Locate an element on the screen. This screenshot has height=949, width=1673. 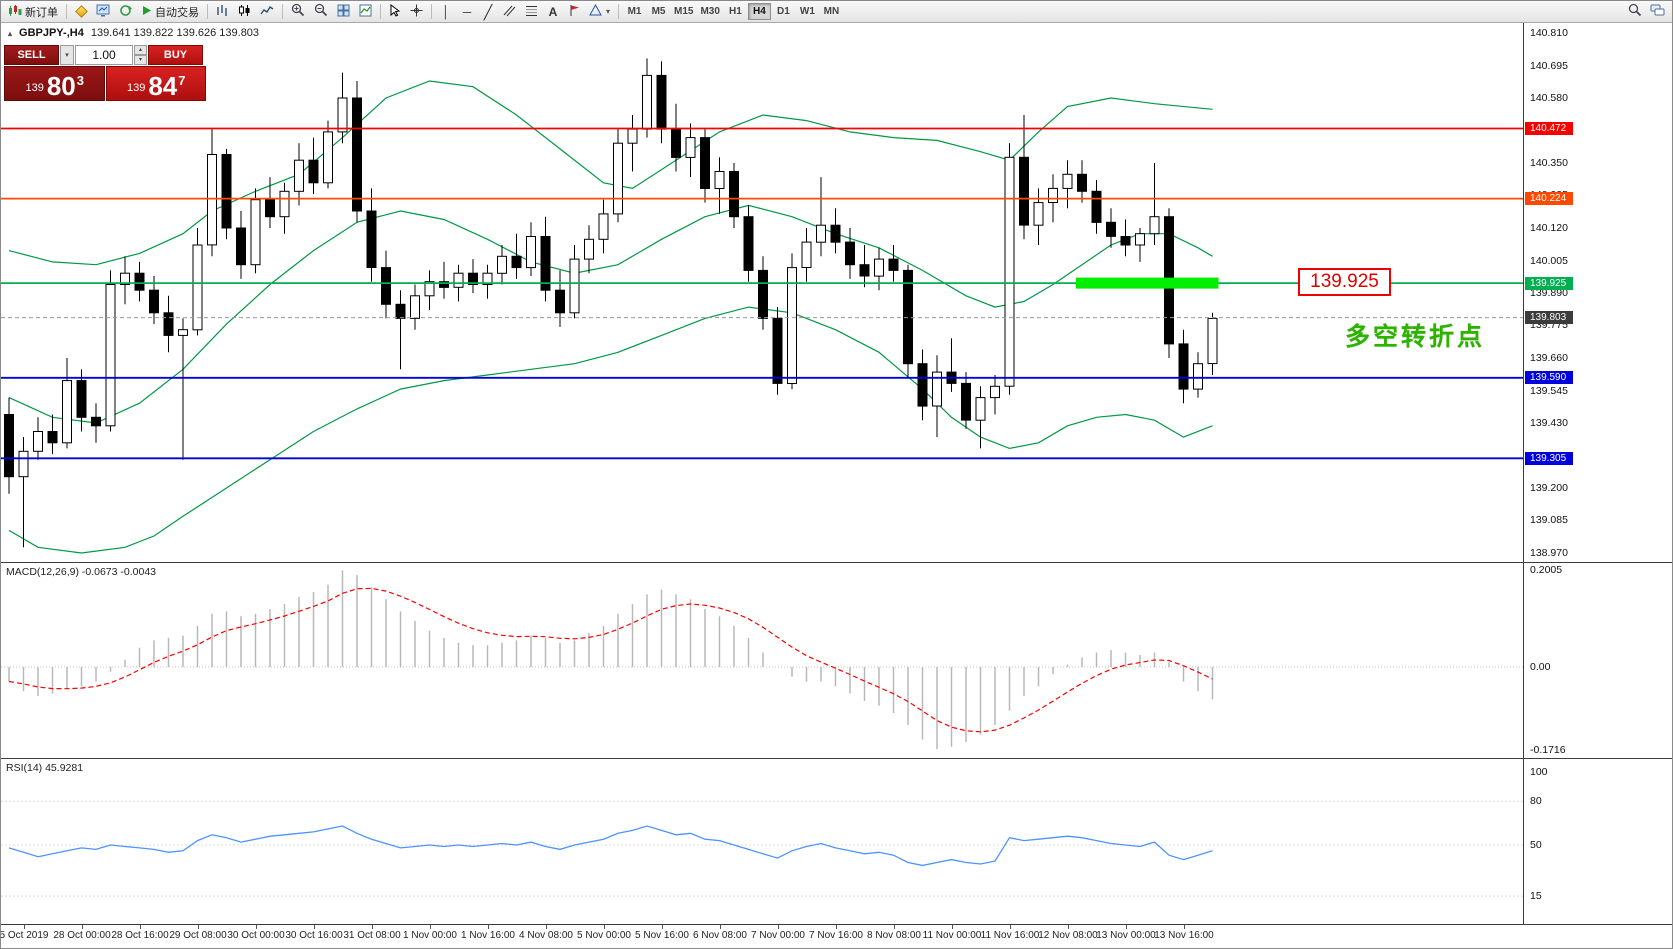
price-axis-tick: 140.350 is located at coordinates (1549, 163).